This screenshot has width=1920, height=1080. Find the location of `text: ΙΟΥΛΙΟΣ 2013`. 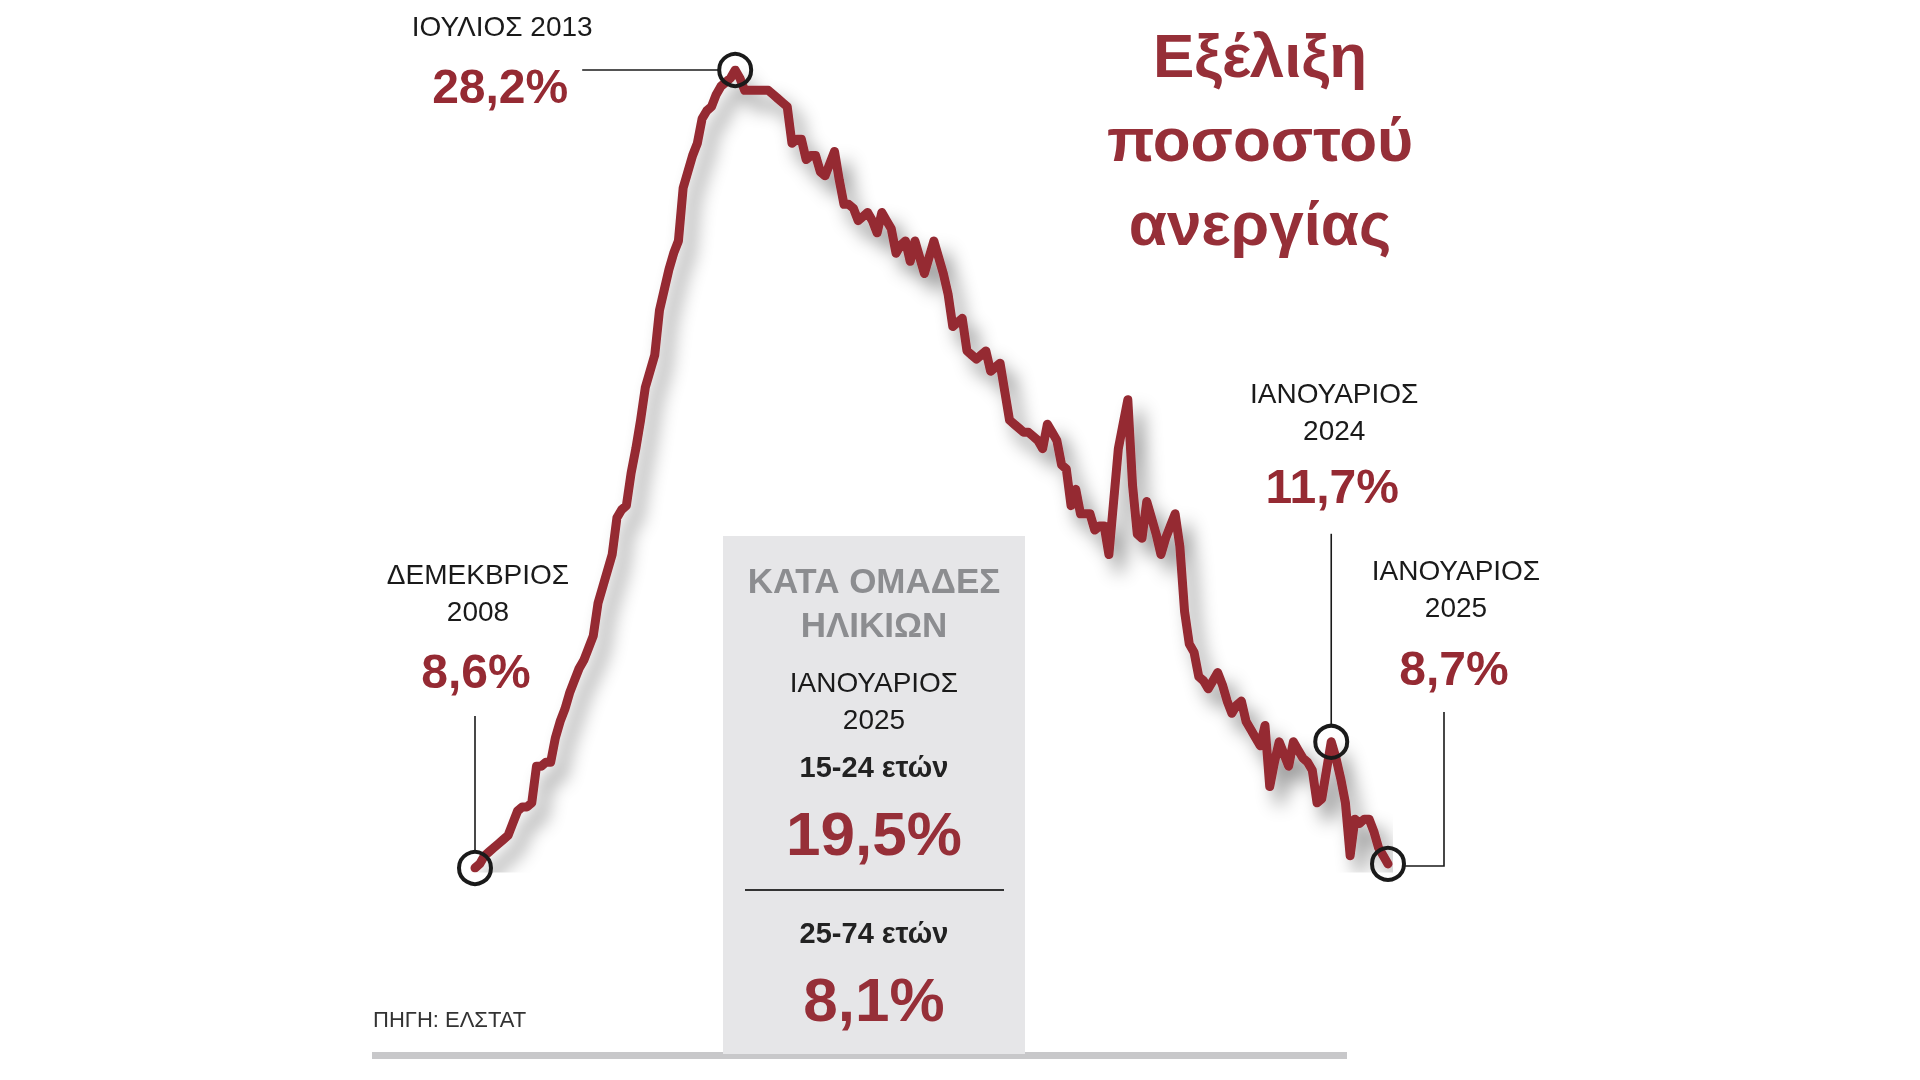

text: ΙΟΥΛΙΟΣ 2013 is located at coordinates (502, 27).